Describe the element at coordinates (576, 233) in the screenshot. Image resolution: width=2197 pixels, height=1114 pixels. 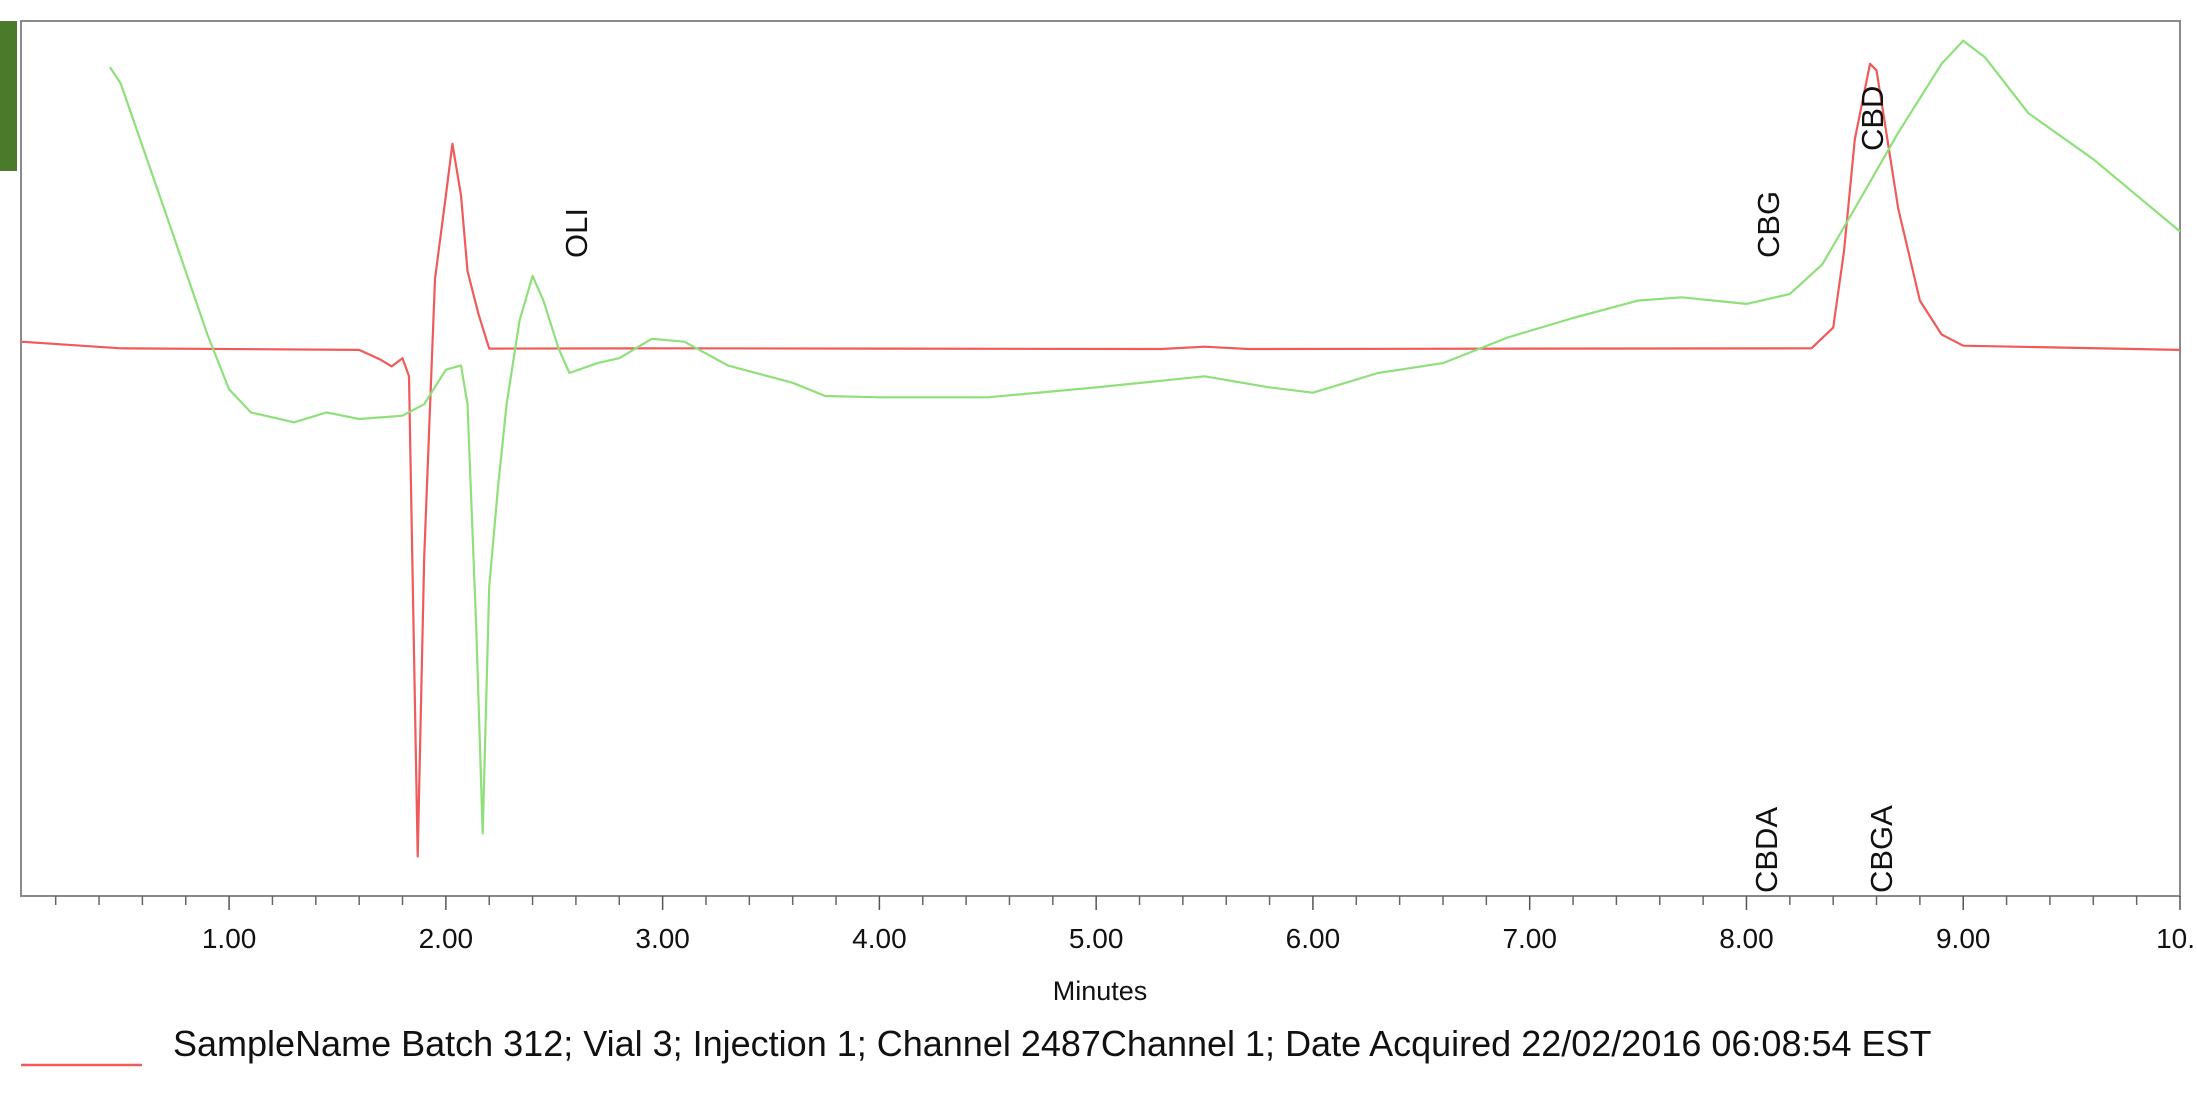
I see `peak-label: OLI` at that location.